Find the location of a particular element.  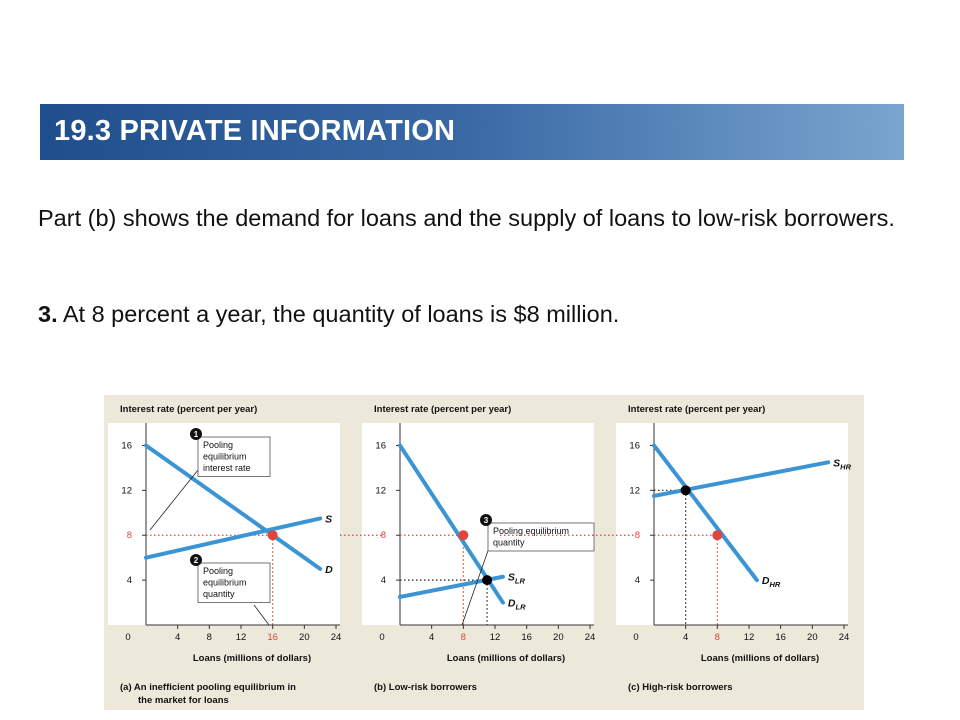

curve-label-S: SHR is located at coordinates (842, 464).